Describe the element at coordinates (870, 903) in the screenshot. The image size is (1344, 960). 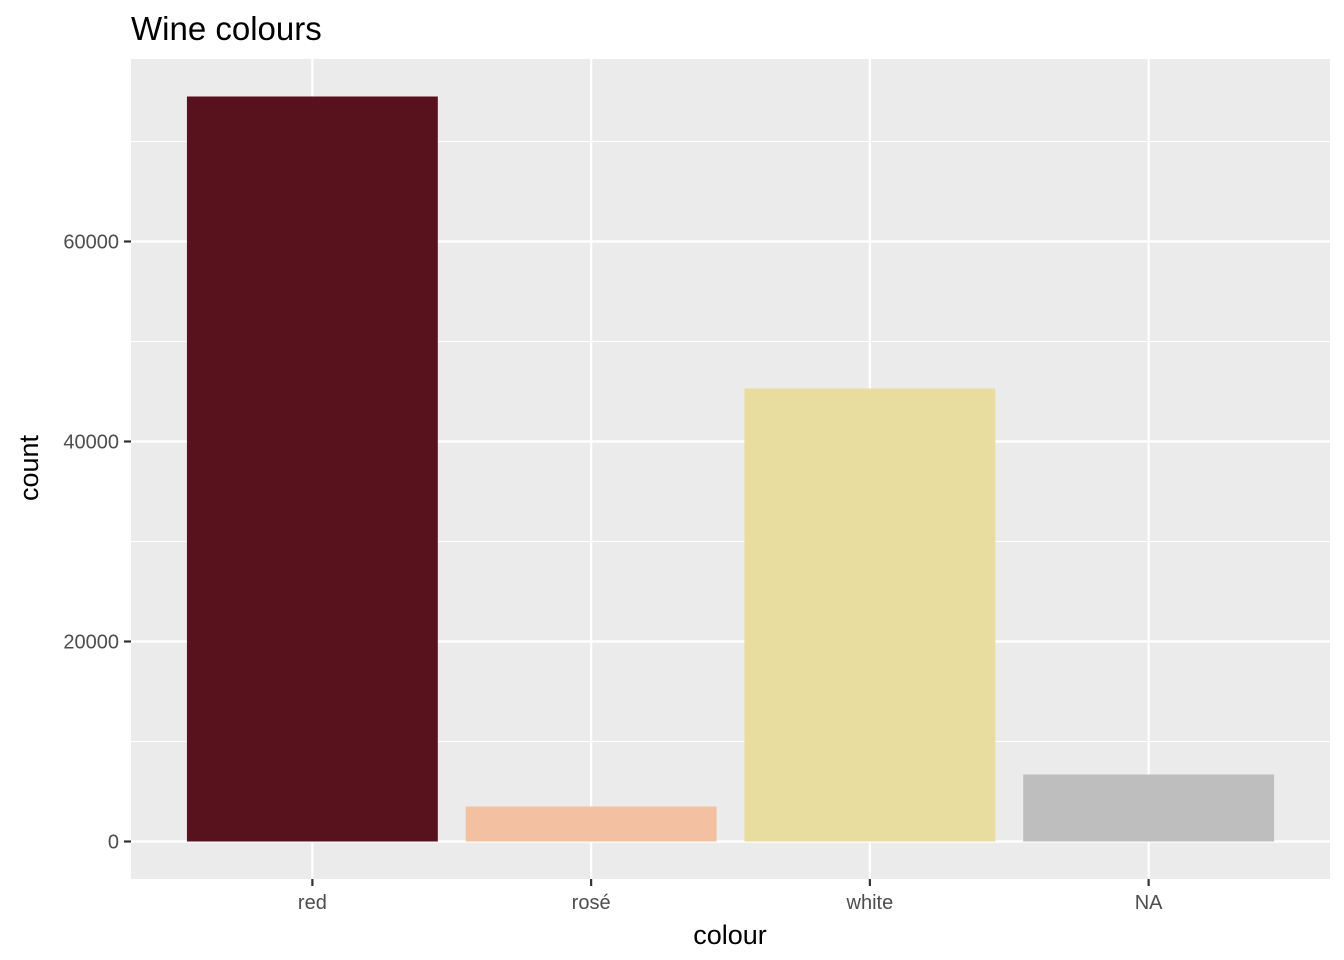
I see `x-tick-label: white` at that location.